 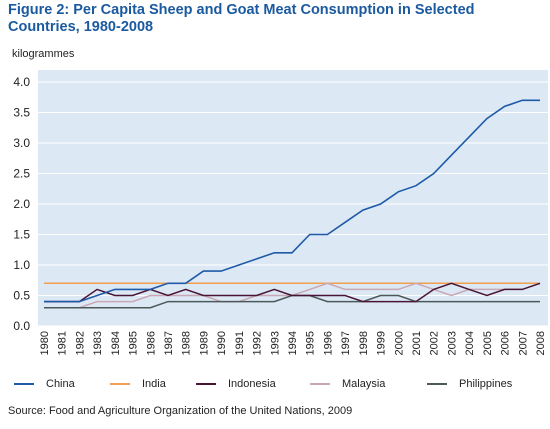 What do you see at coordinates (488, 343) in the screenshot?
I see `x-tick-label: 2005` at bounding box center [488, 343].